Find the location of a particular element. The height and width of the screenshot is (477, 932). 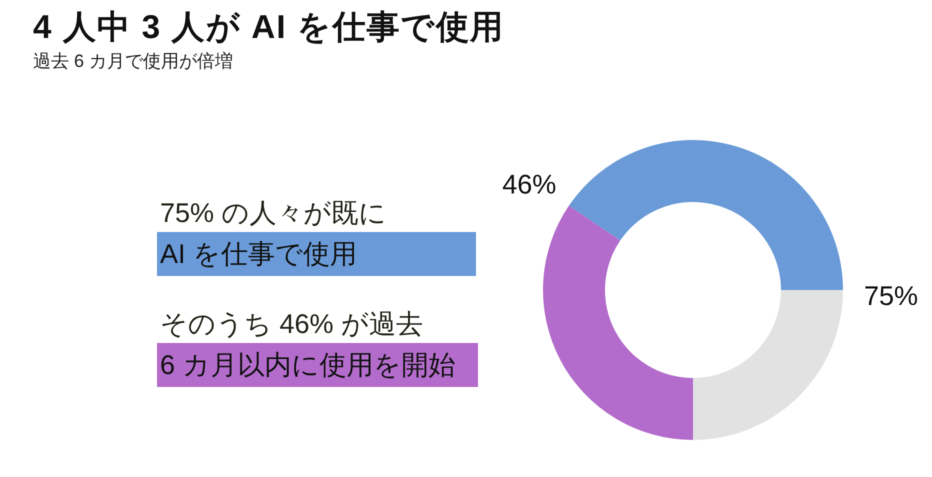

legend-label: 6 カ月以内に使用を開始 is located at coordinates (306, 365).